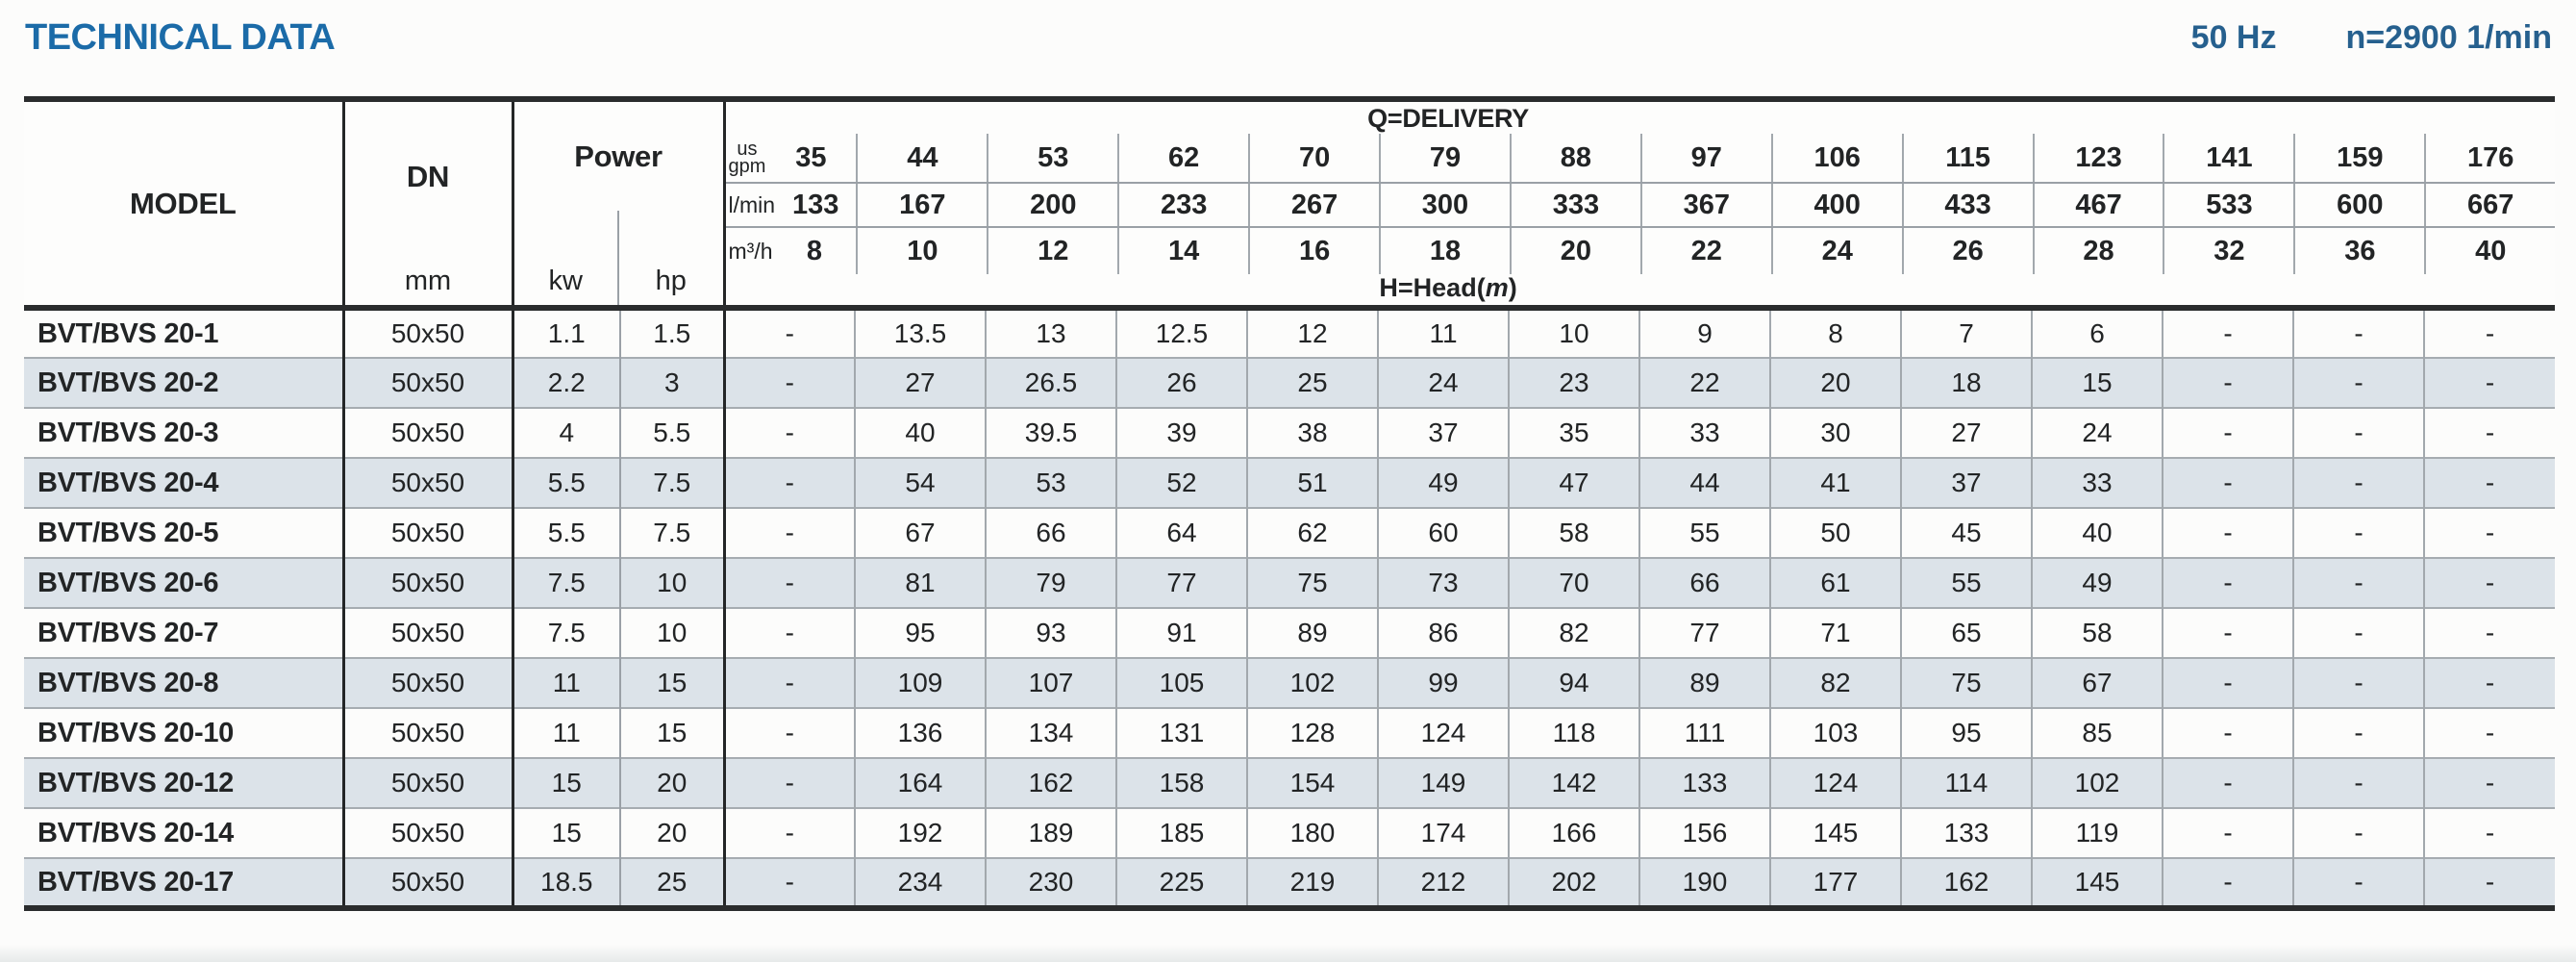 The width and height of the screenshot is (2576, 962). I want to click on hp-cell: 5.5, so click(673, 432).